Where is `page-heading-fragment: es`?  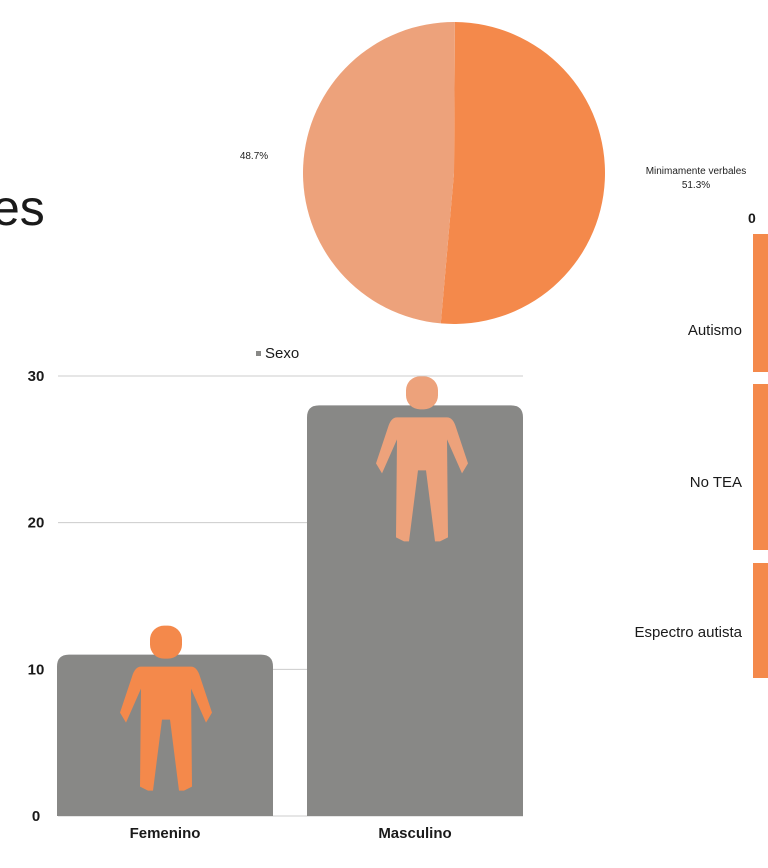
page-heading-fragment: es is located at coordinates (22, 208).